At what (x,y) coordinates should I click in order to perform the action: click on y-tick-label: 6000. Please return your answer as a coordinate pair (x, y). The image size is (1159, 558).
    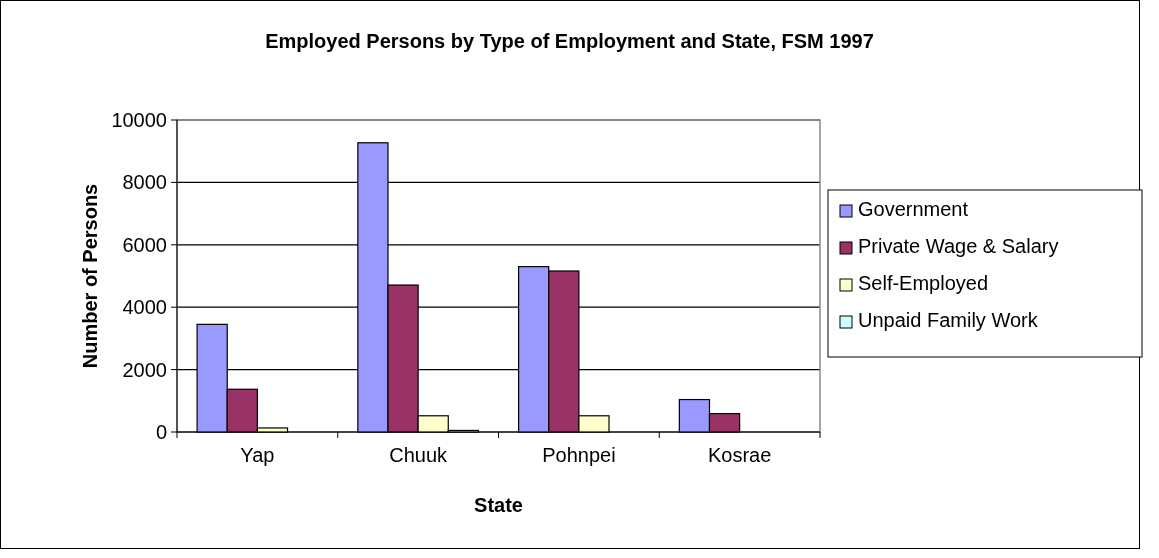
    Looking at the image, I should click on (144, 244).